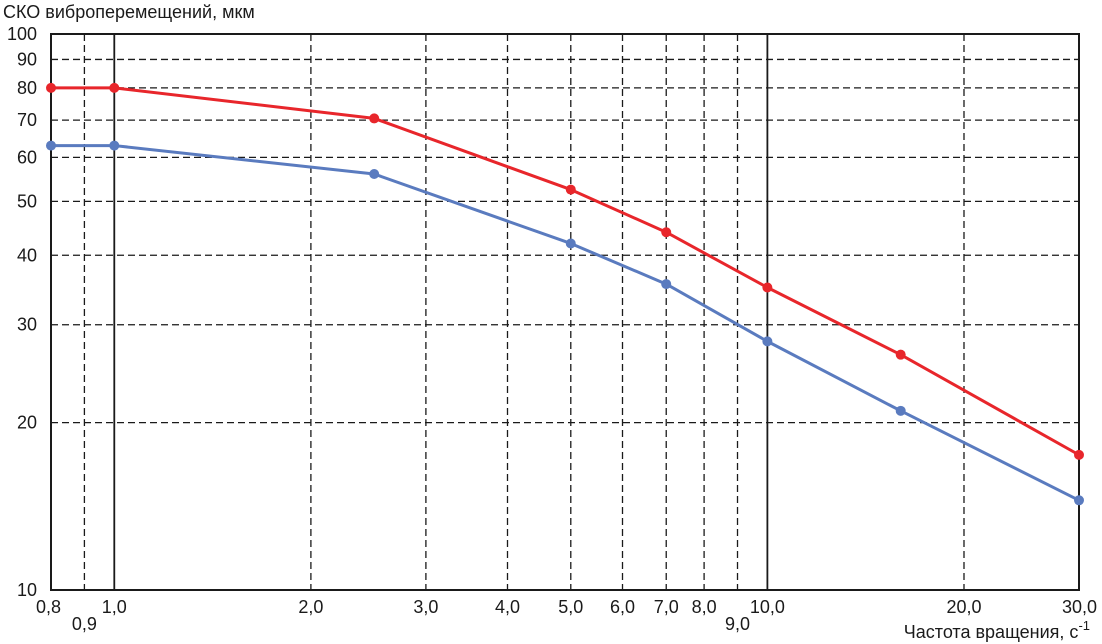 The image size is (1102, 644). Describe the element at coordinates (963, 607) in the screenshot. I see `x-tick-label-20-0: 20,0` at that location.